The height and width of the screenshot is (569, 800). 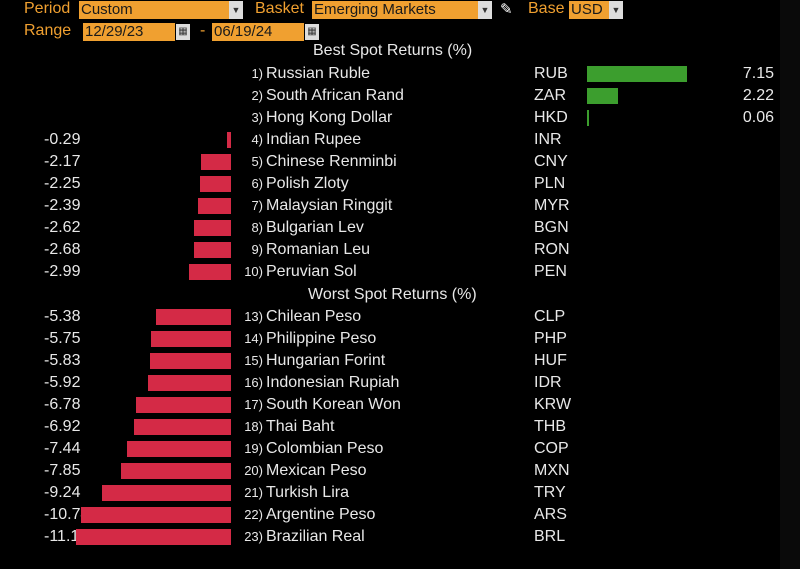 I want to click on currency-name: Chinese Renminbi, so click(x=331, y=161).